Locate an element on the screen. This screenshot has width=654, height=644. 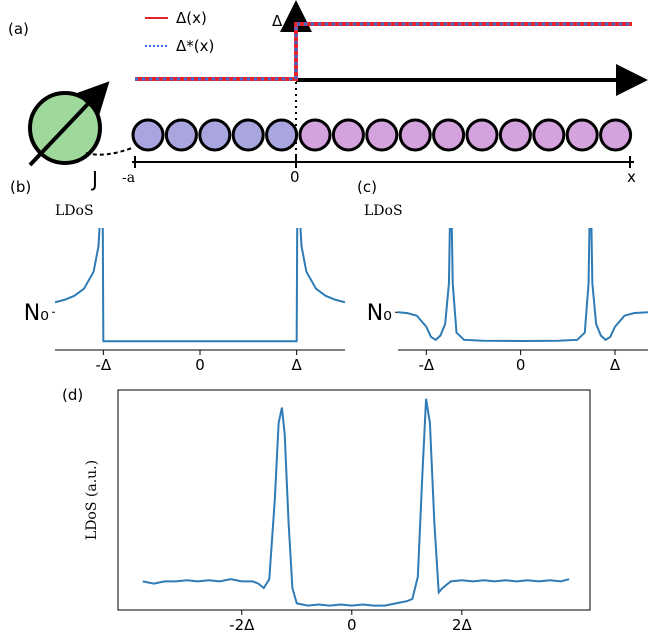
chain is located at coordinates (382, 135).